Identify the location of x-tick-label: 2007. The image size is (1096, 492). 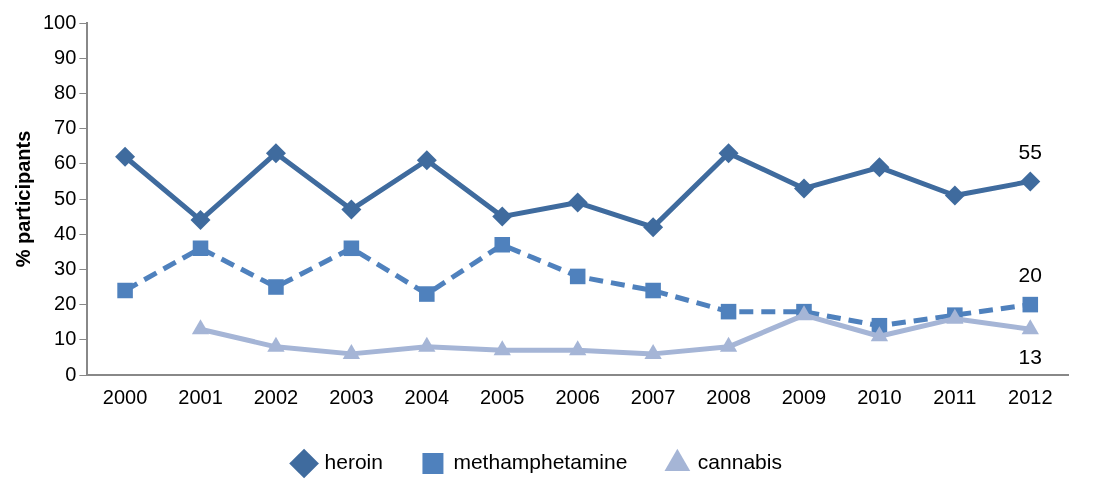
(653, 396).